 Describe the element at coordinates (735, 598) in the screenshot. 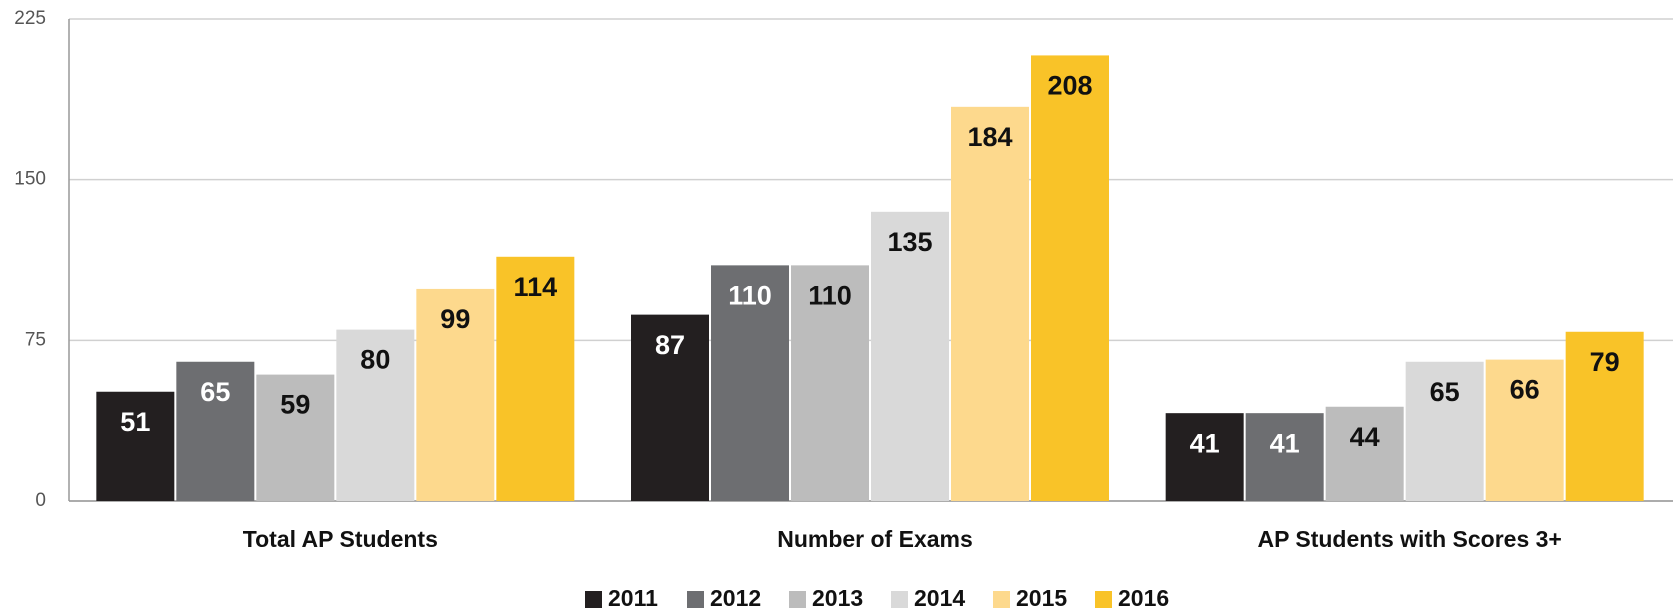

I see `legend-label: 2012` at that location.